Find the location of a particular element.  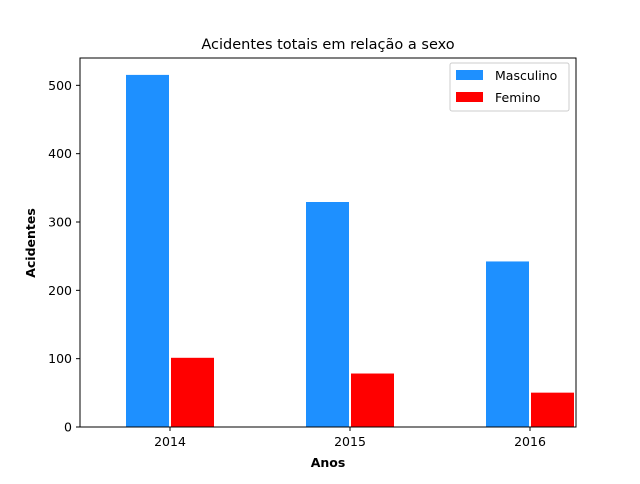

x-tick-label: 2016 is located at coordinates (530, 441).